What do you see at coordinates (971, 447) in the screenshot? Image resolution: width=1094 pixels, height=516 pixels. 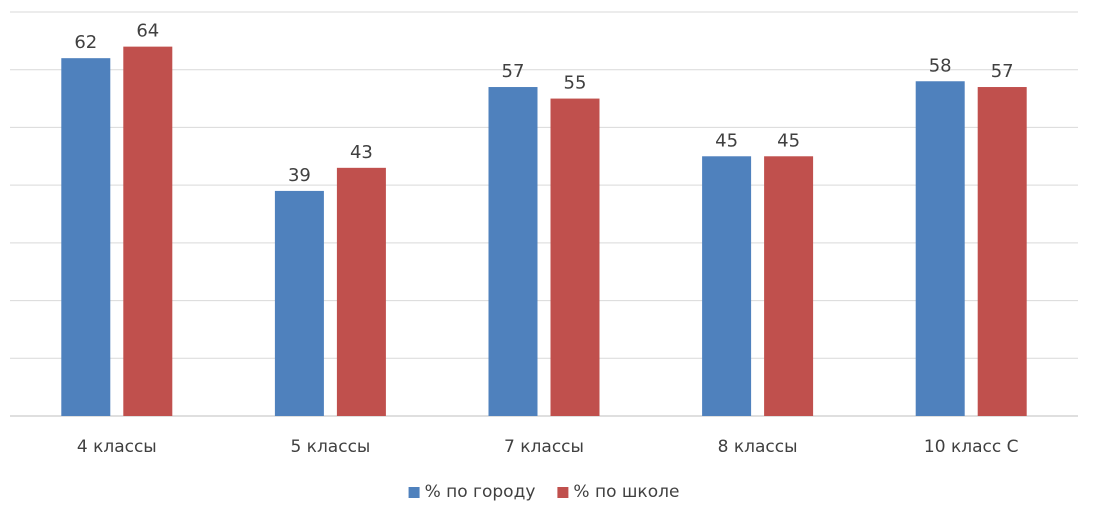 I see `x-tick-label: 10 класс С` at bounding box center [971, 447].